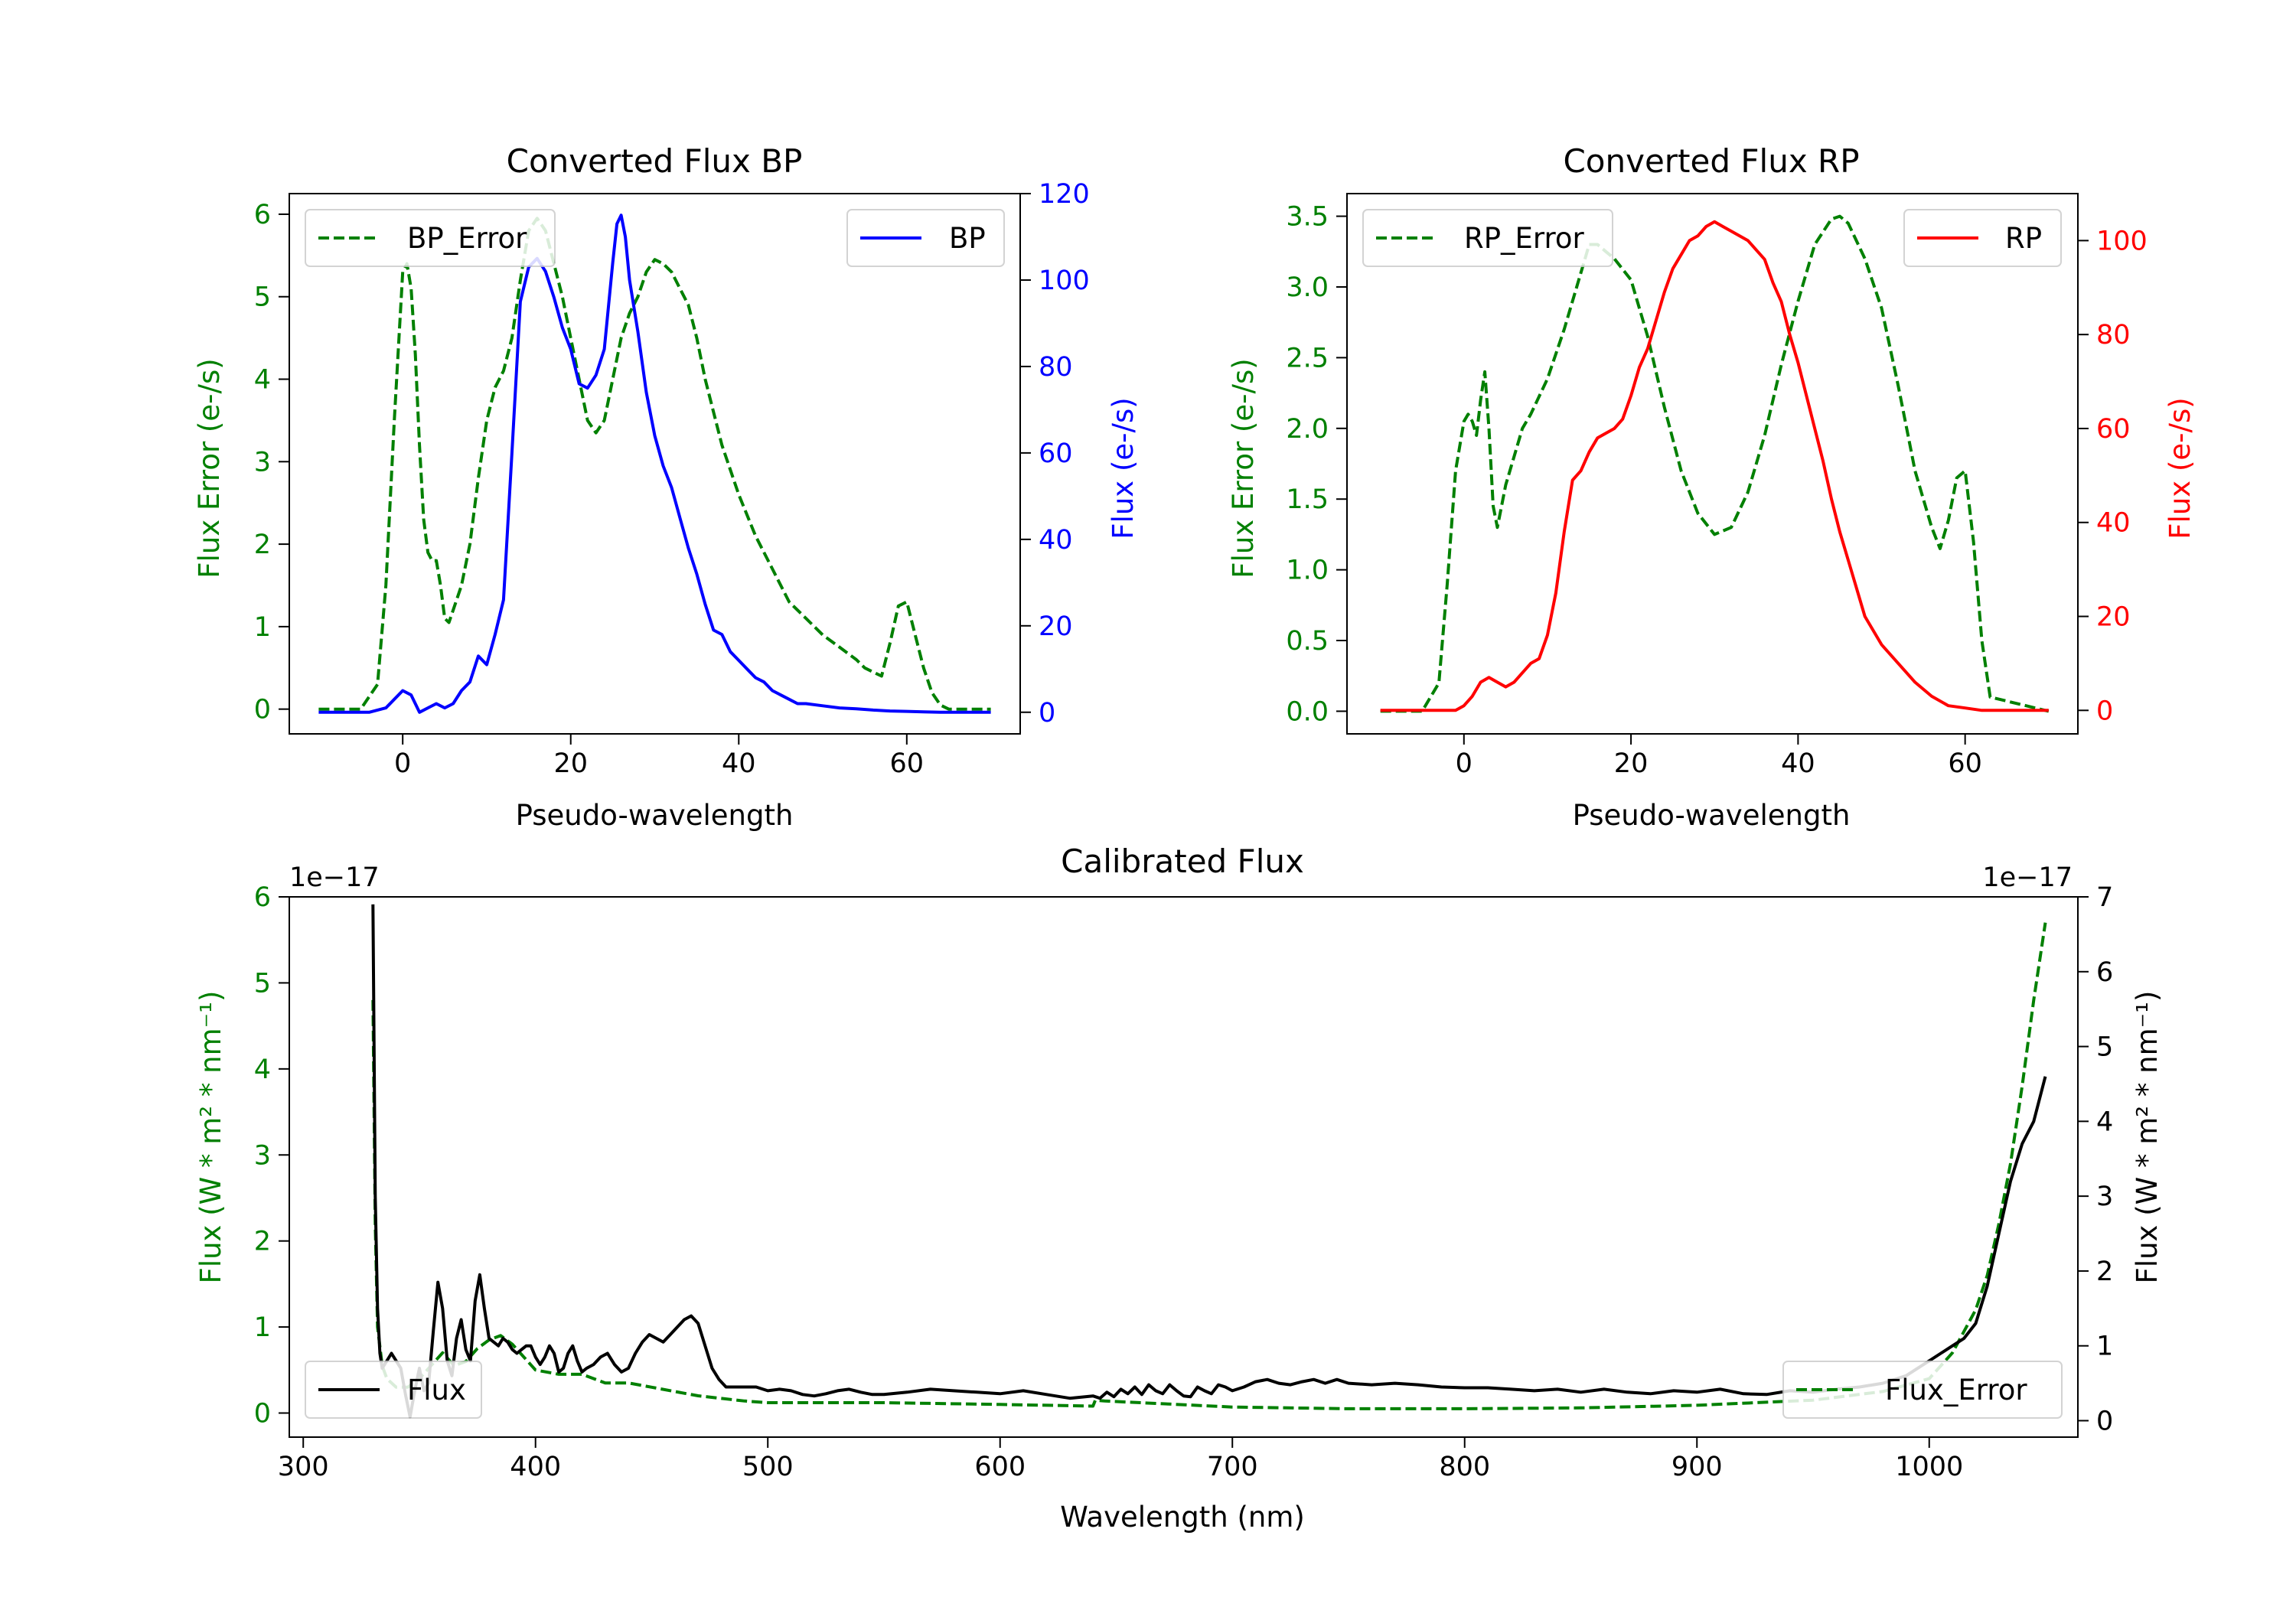  I want to click on calibrated-right-offset: 1e−17, so click(2027, 878).